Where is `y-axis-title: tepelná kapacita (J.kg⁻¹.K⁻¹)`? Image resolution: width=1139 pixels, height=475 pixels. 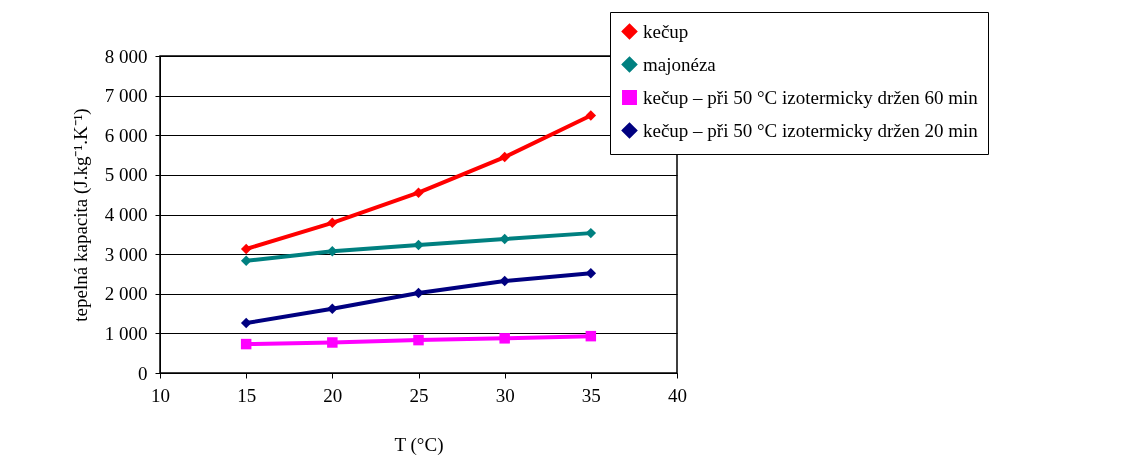
y-axis-title: tepelná kapacita (J.kg⁻¹.K⁻¹) is located at coordinates (80, 215).